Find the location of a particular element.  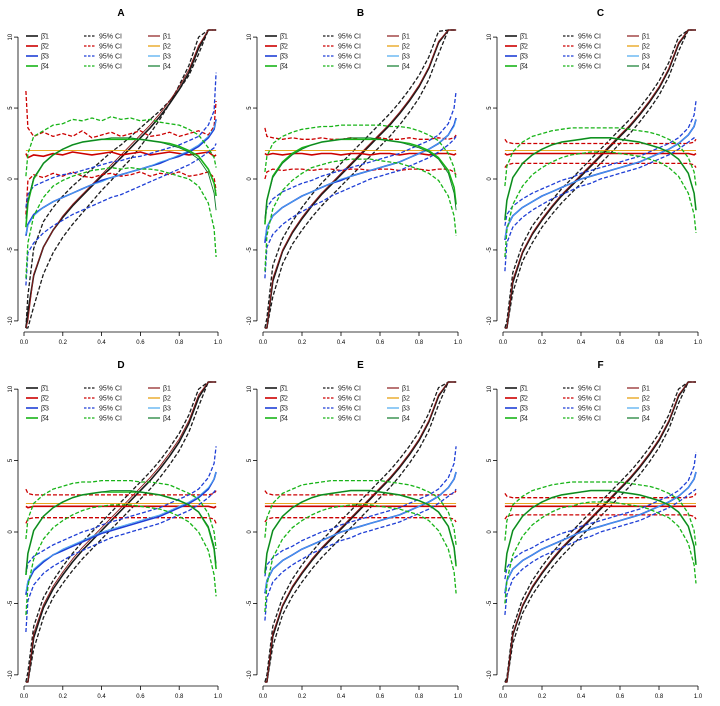

legend-label: β4 is located at coordinates (167, 67).